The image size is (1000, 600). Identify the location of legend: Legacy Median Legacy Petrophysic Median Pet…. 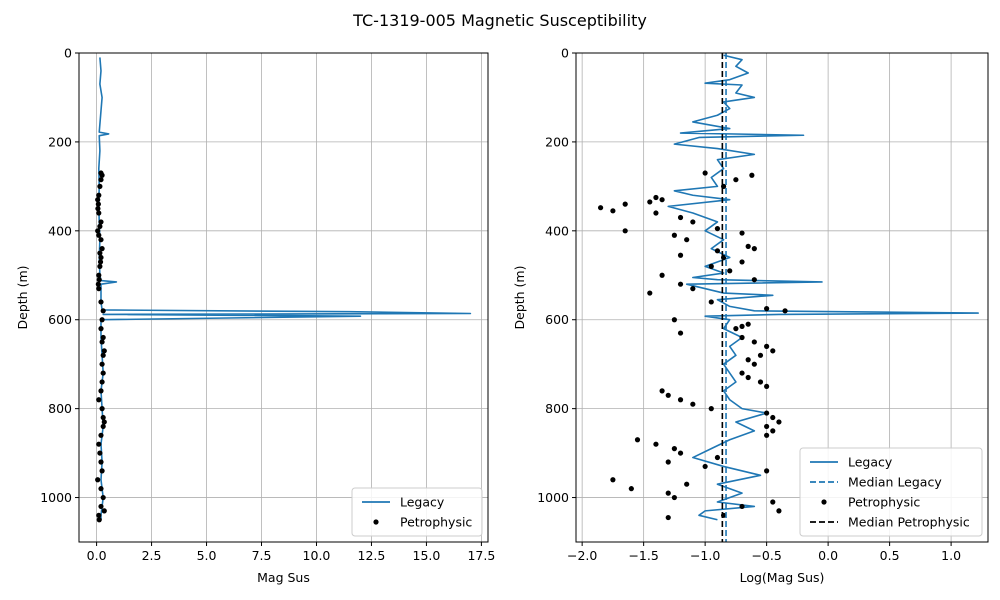
(891, 492).